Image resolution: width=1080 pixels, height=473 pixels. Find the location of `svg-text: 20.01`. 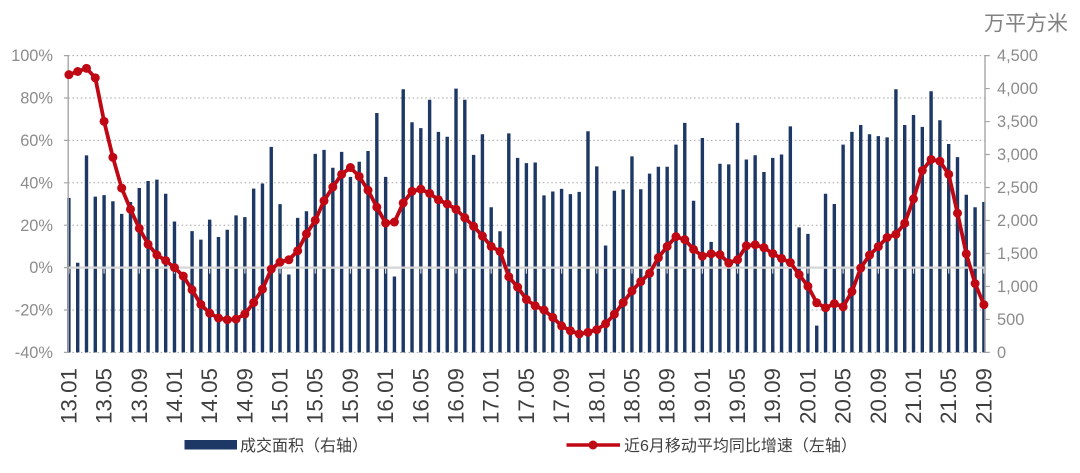

svg-text: 20.01 is located at coordinates (807, 396).